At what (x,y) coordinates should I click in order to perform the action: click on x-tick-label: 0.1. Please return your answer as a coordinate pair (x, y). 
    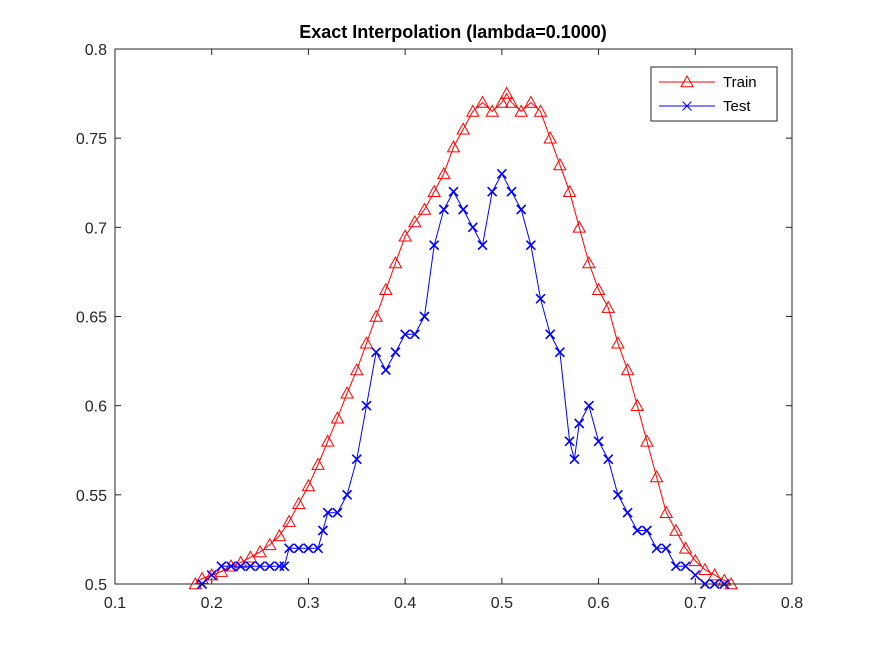
    Looking at the image, I should click on (115, 603).